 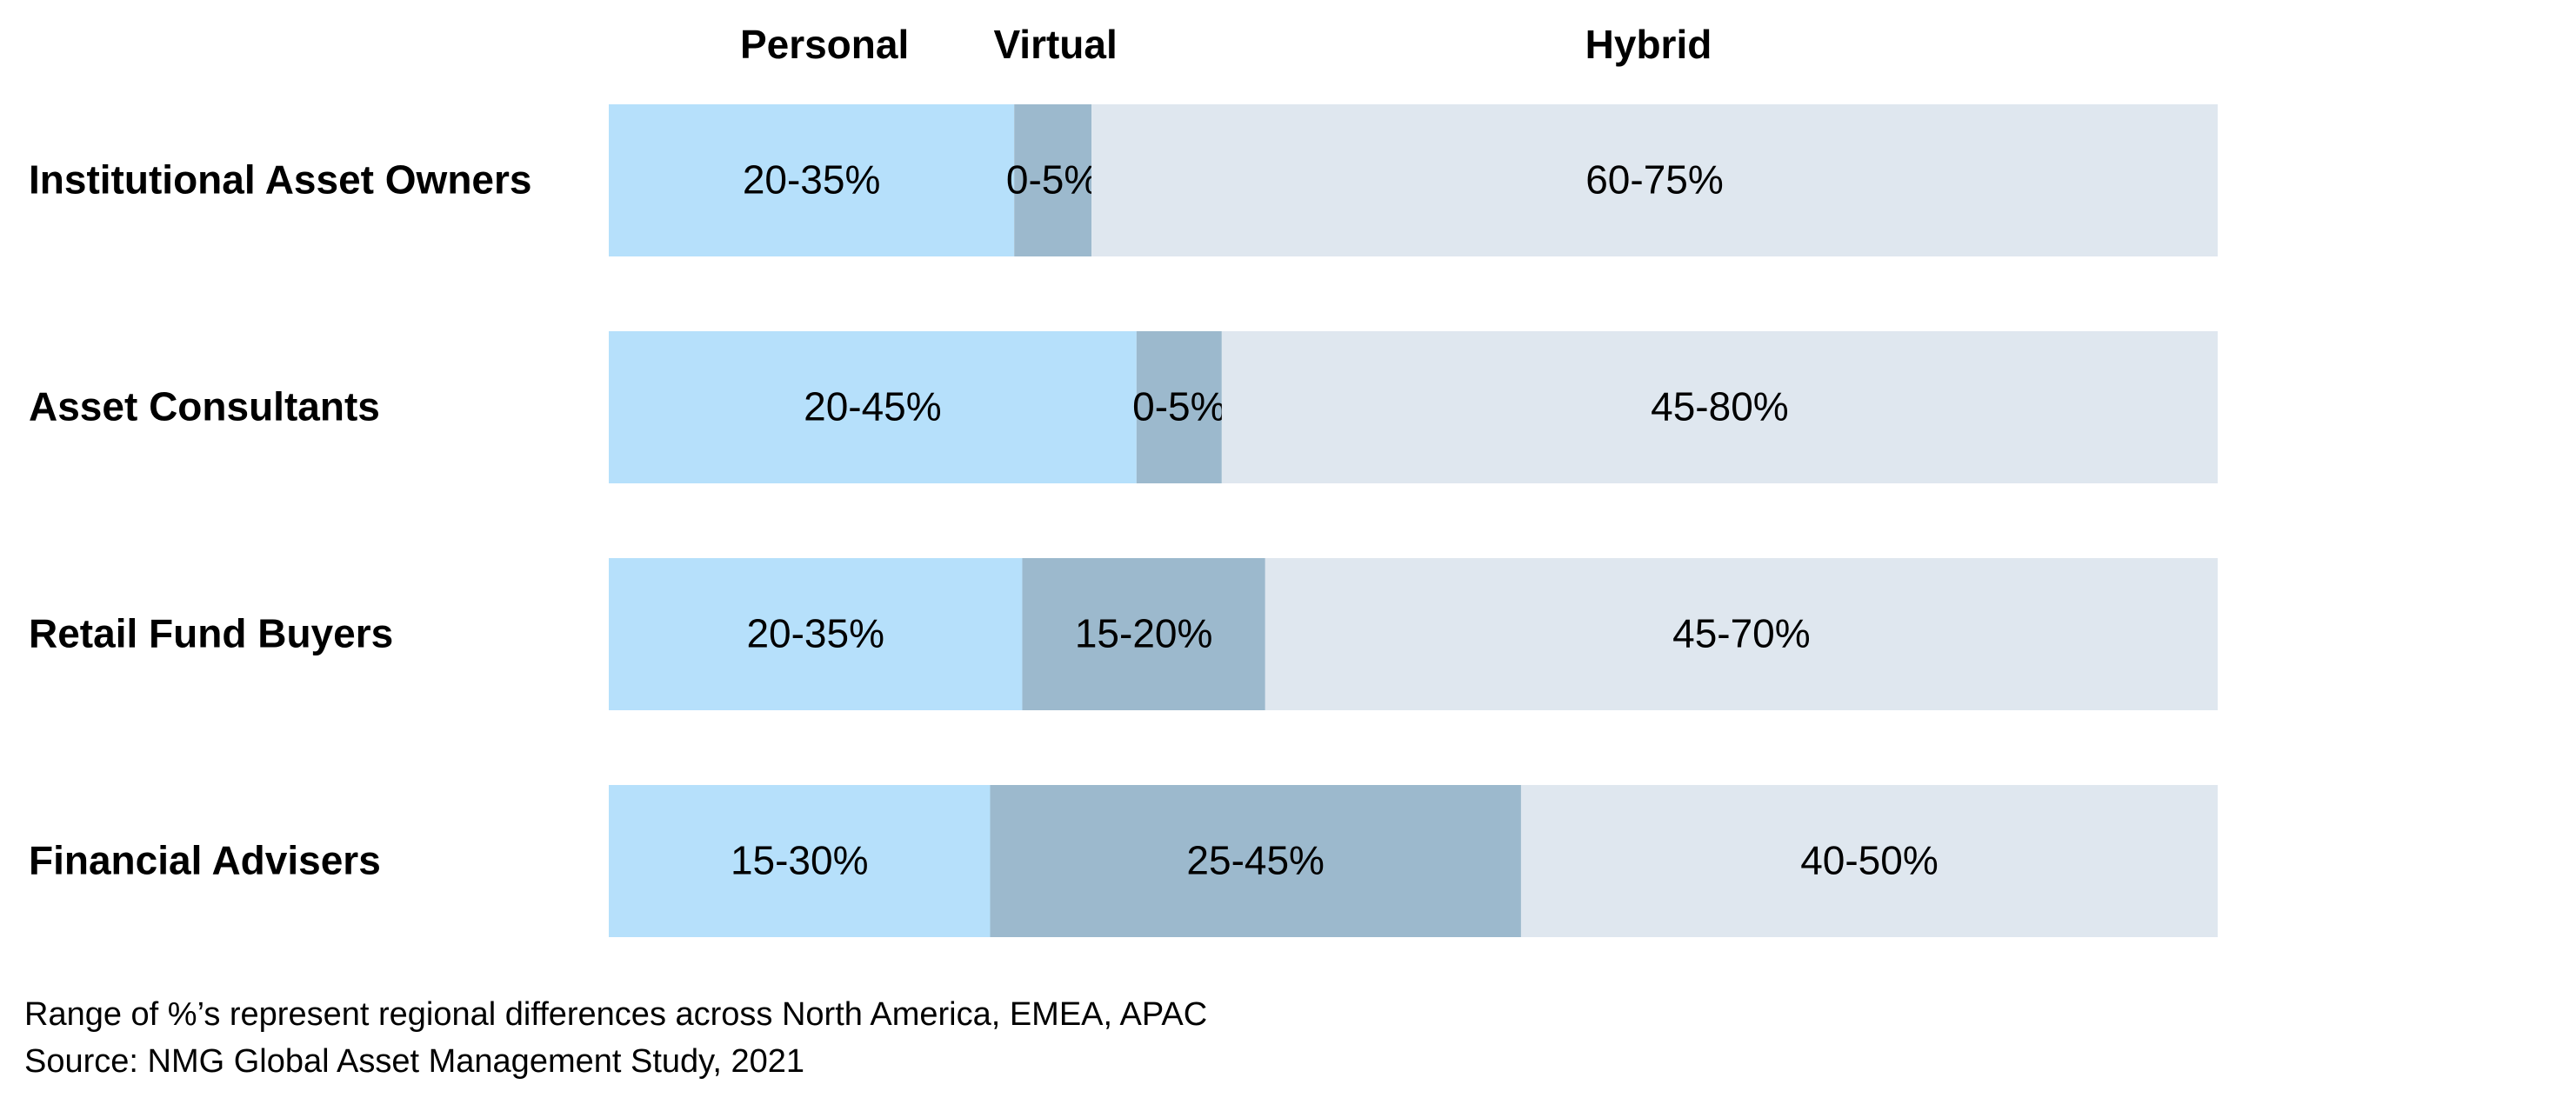 I want to click on column-header-personal: Personal, so click(x=824, y=44).